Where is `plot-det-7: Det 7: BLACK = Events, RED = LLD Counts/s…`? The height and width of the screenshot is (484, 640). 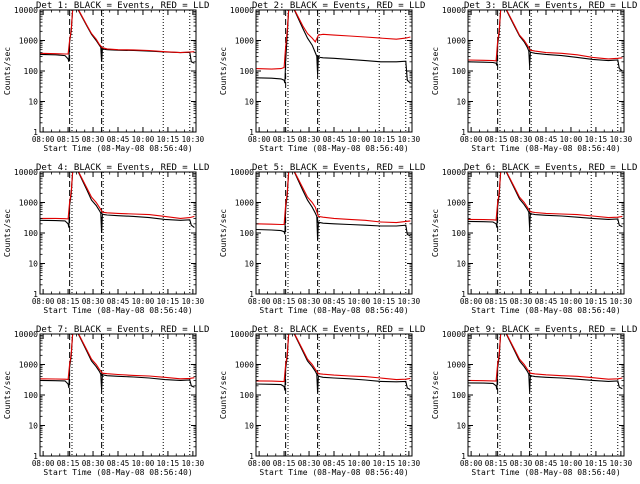 plot-det-7: Det 7: BLACK = Events, RED = LLD Counts/s… is located at coordinates (106, 401).